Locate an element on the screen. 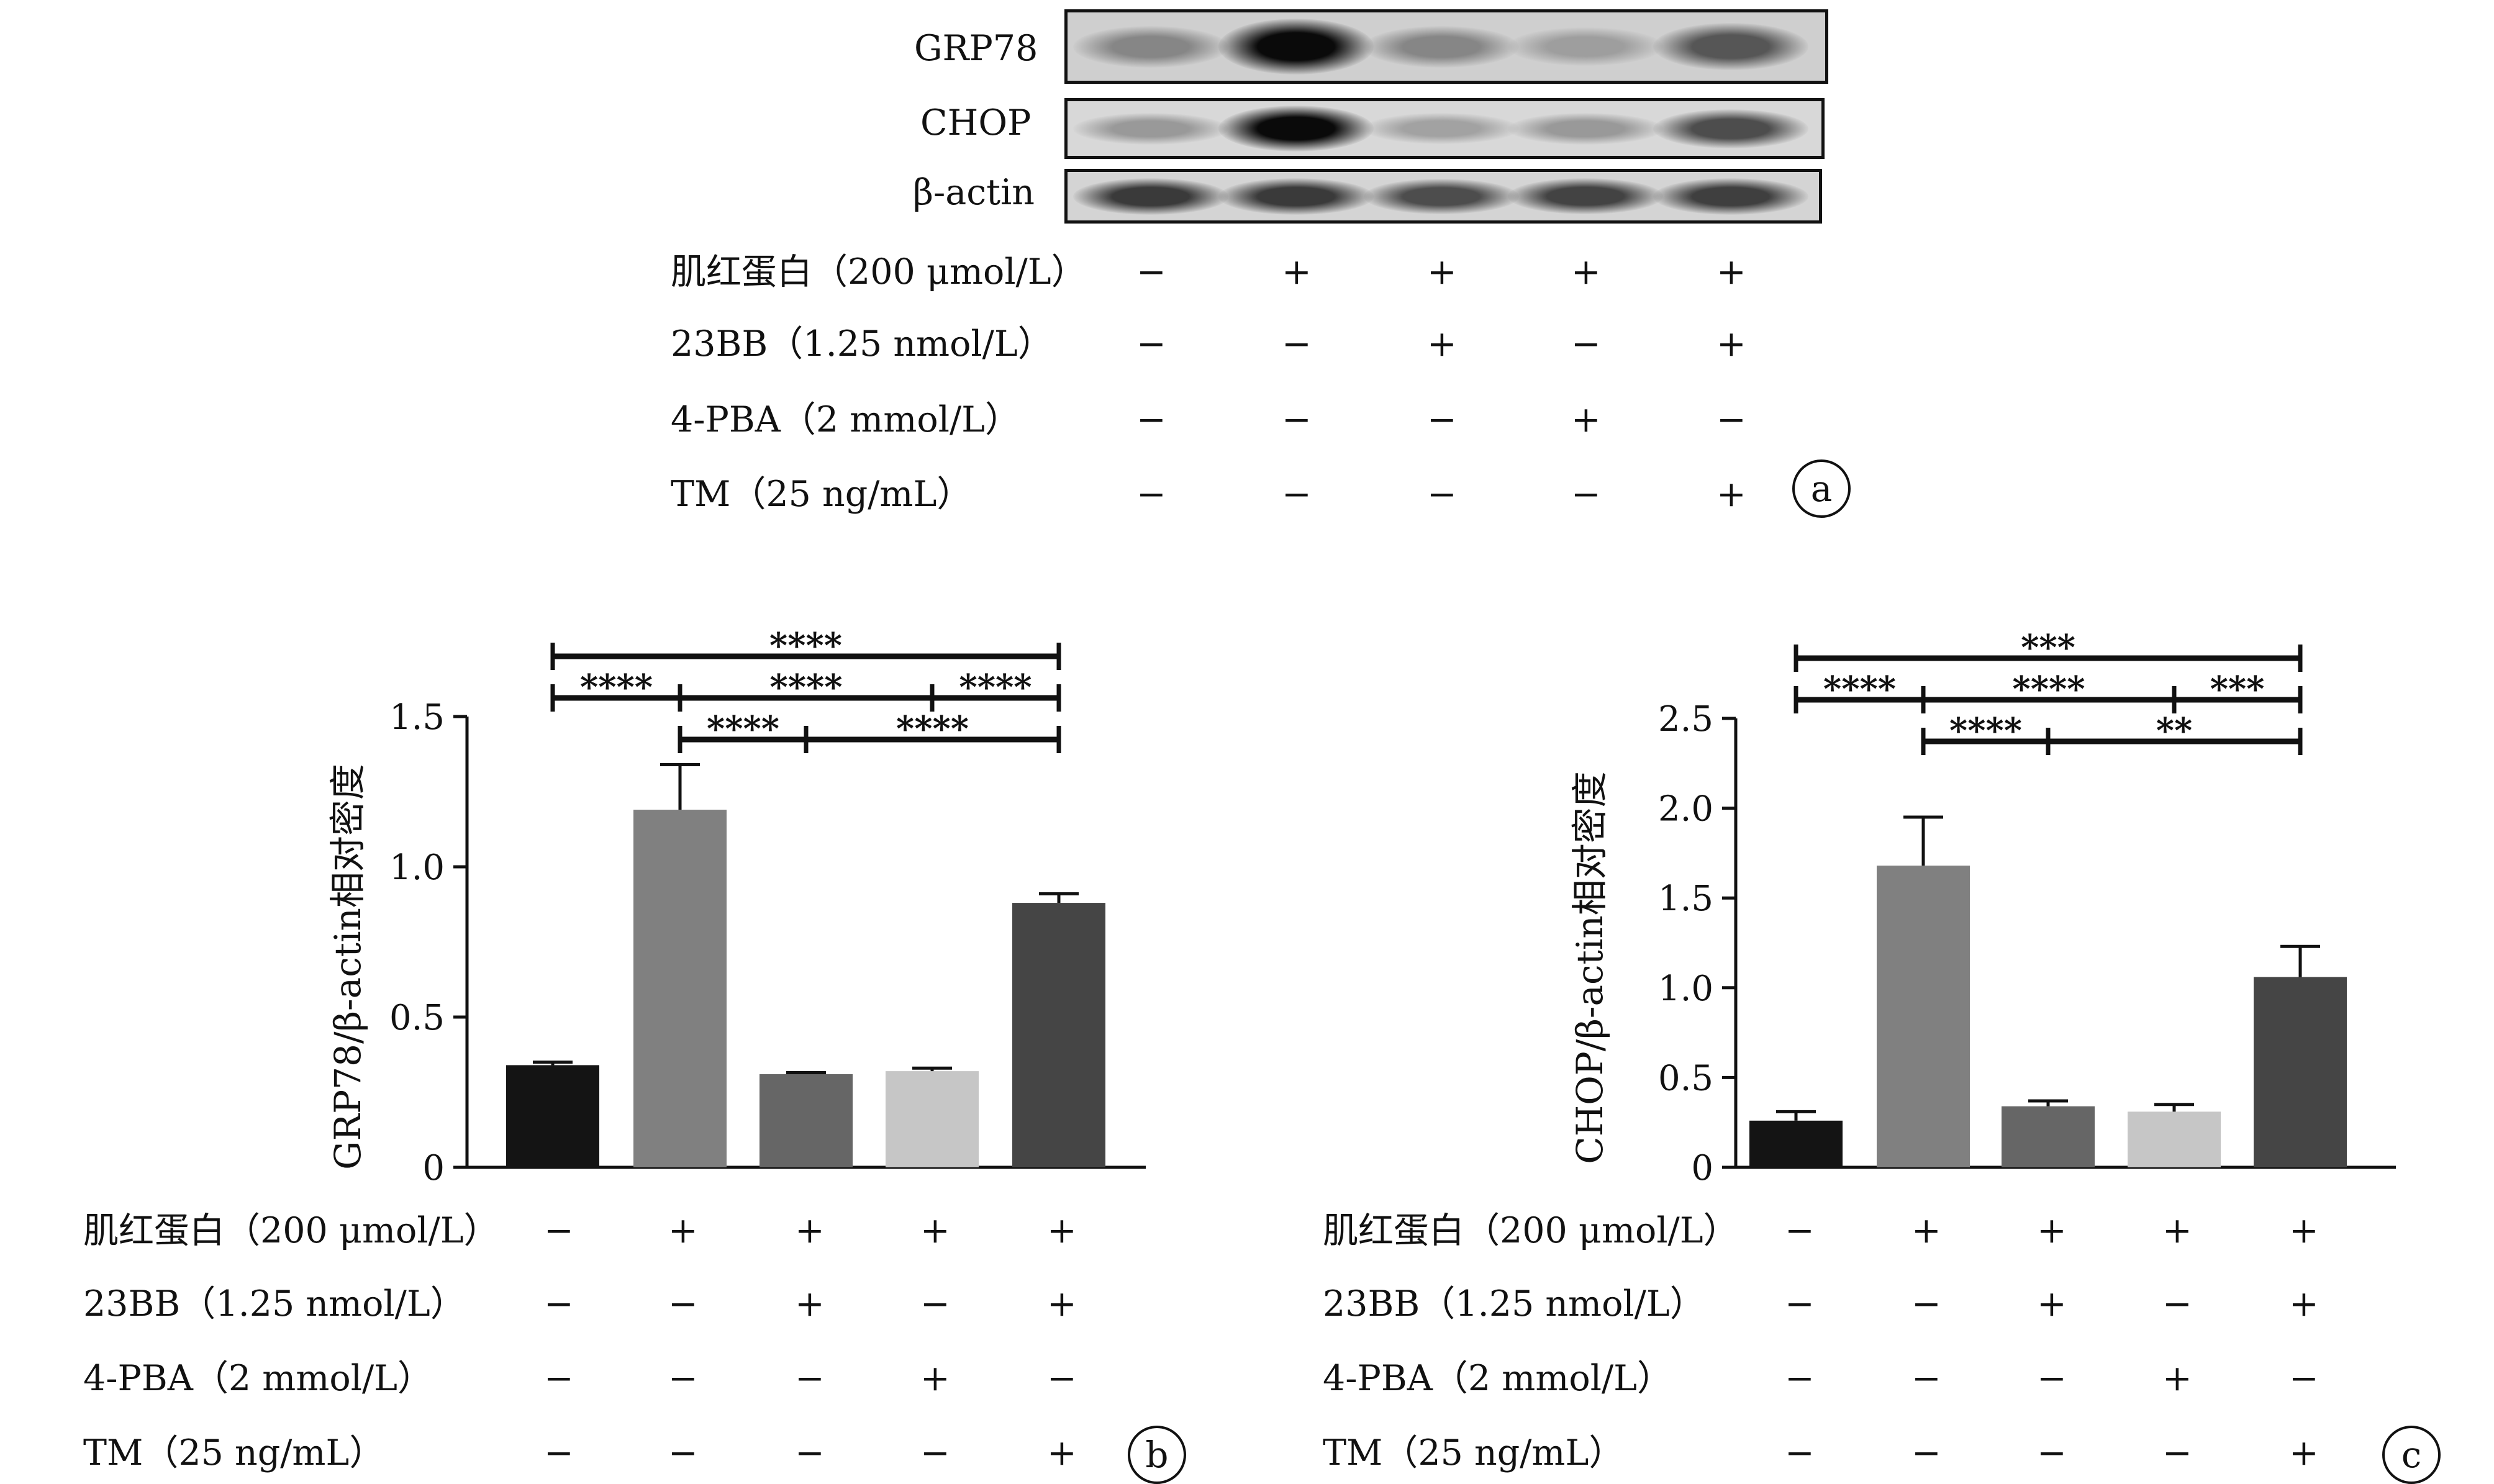 The height and width of the screenshot is (1484, 2494). y-tick-label: 2.0 is located at coordinates (1685, 809).